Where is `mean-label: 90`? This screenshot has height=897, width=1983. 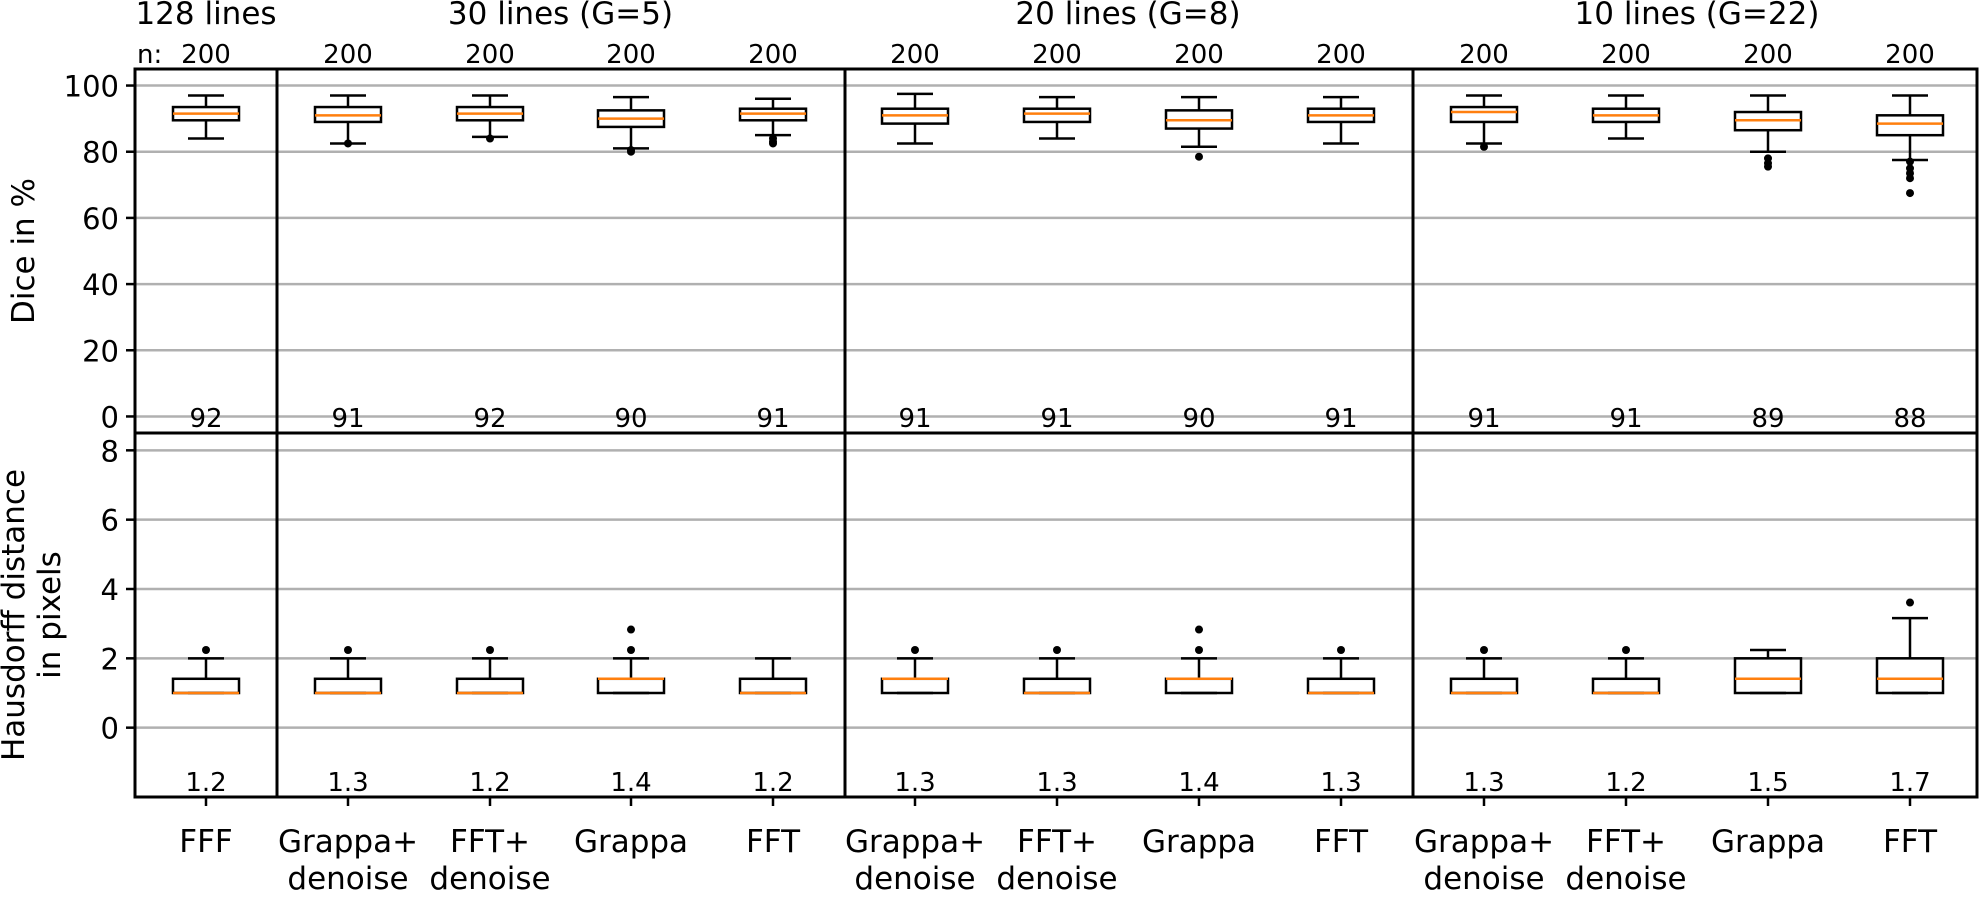 mean-label: 90 is located at coordinates (630, 419).